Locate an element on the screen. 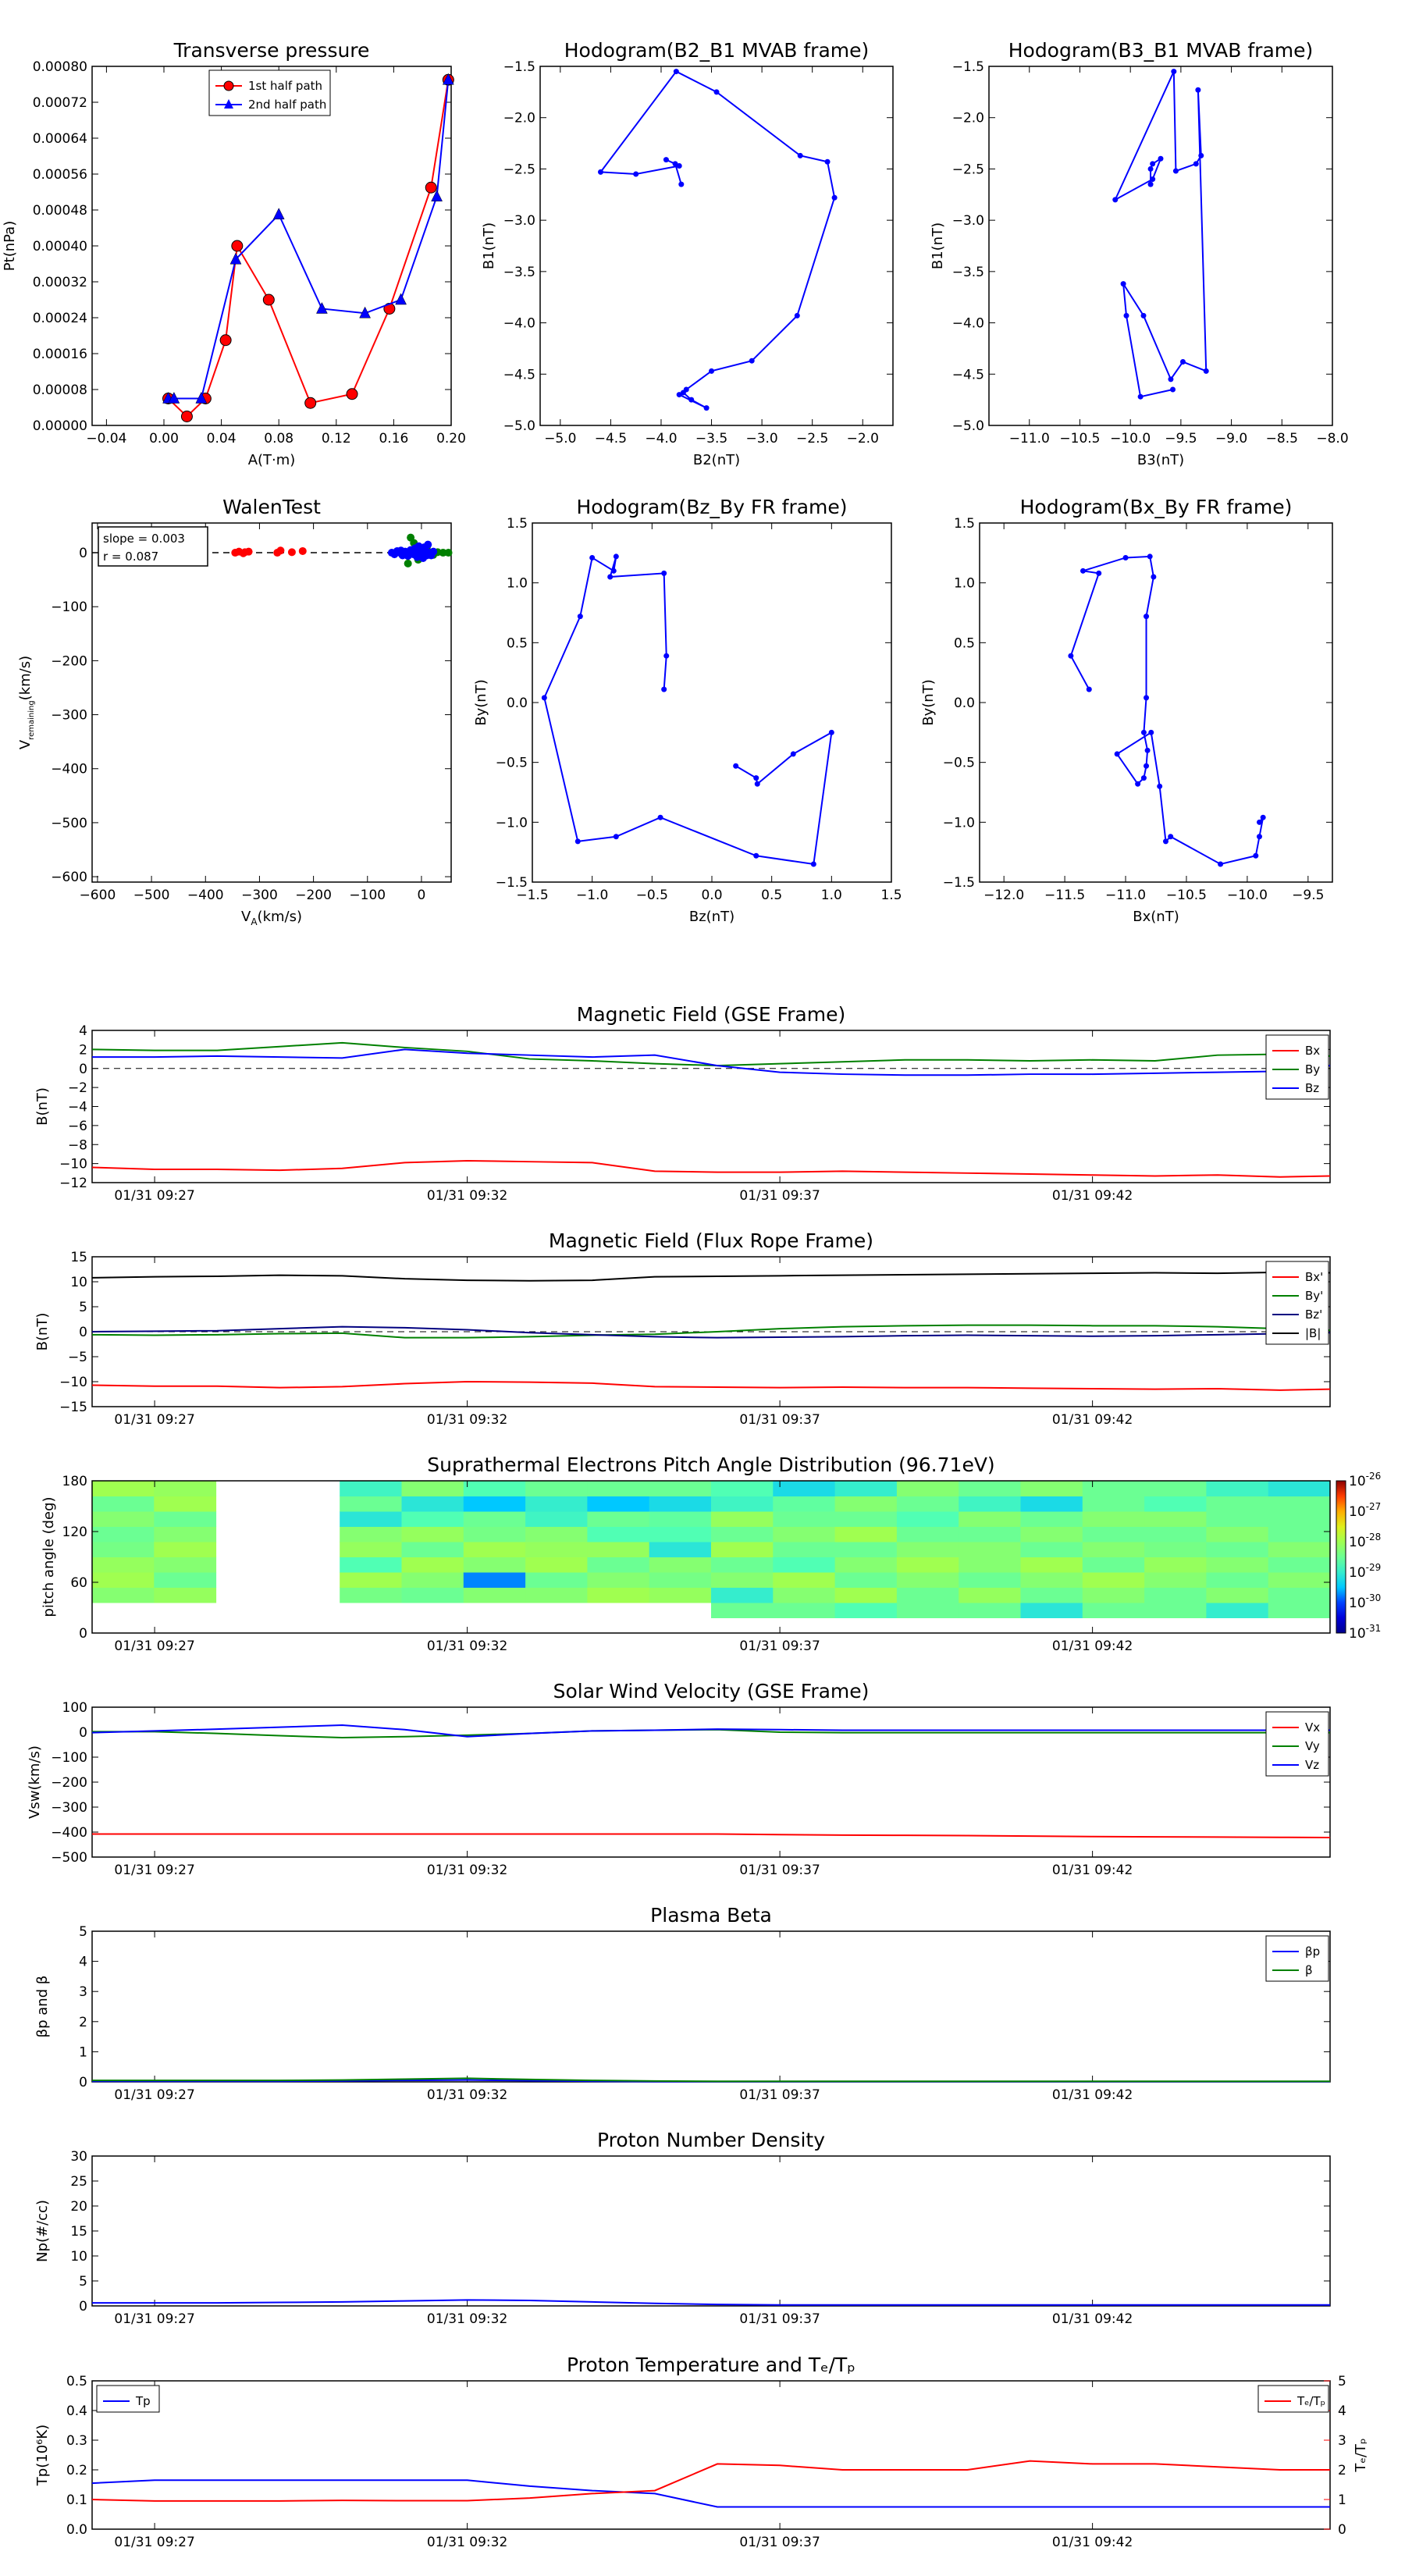 This screenshot has height=2576, width=1405. chart-title: Solar Wind Velocity (GSE Frame) is located at coordinates (712, 1691).